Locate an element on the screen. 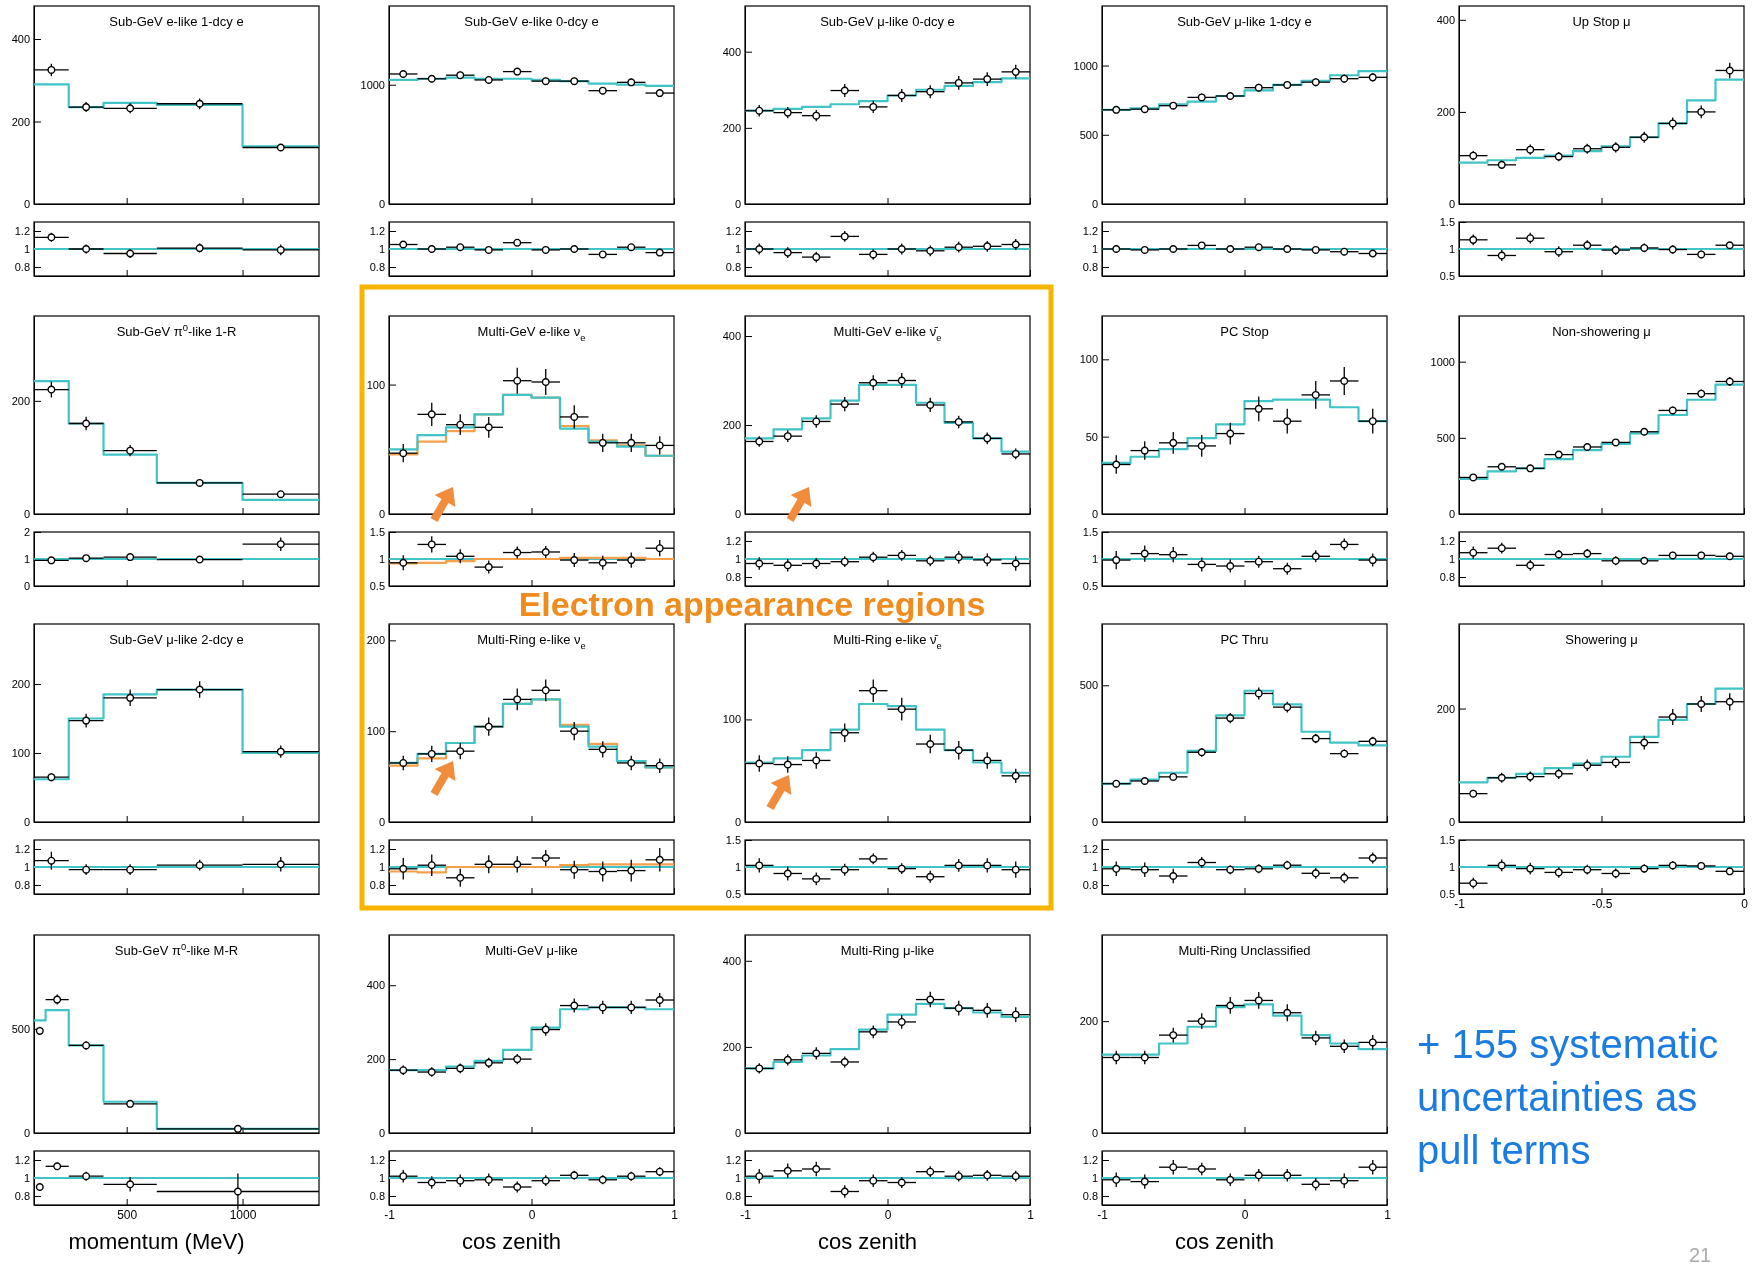  text: Sub-GeV π$^{0}$-like 1-R is located at coordinates (176, 331).